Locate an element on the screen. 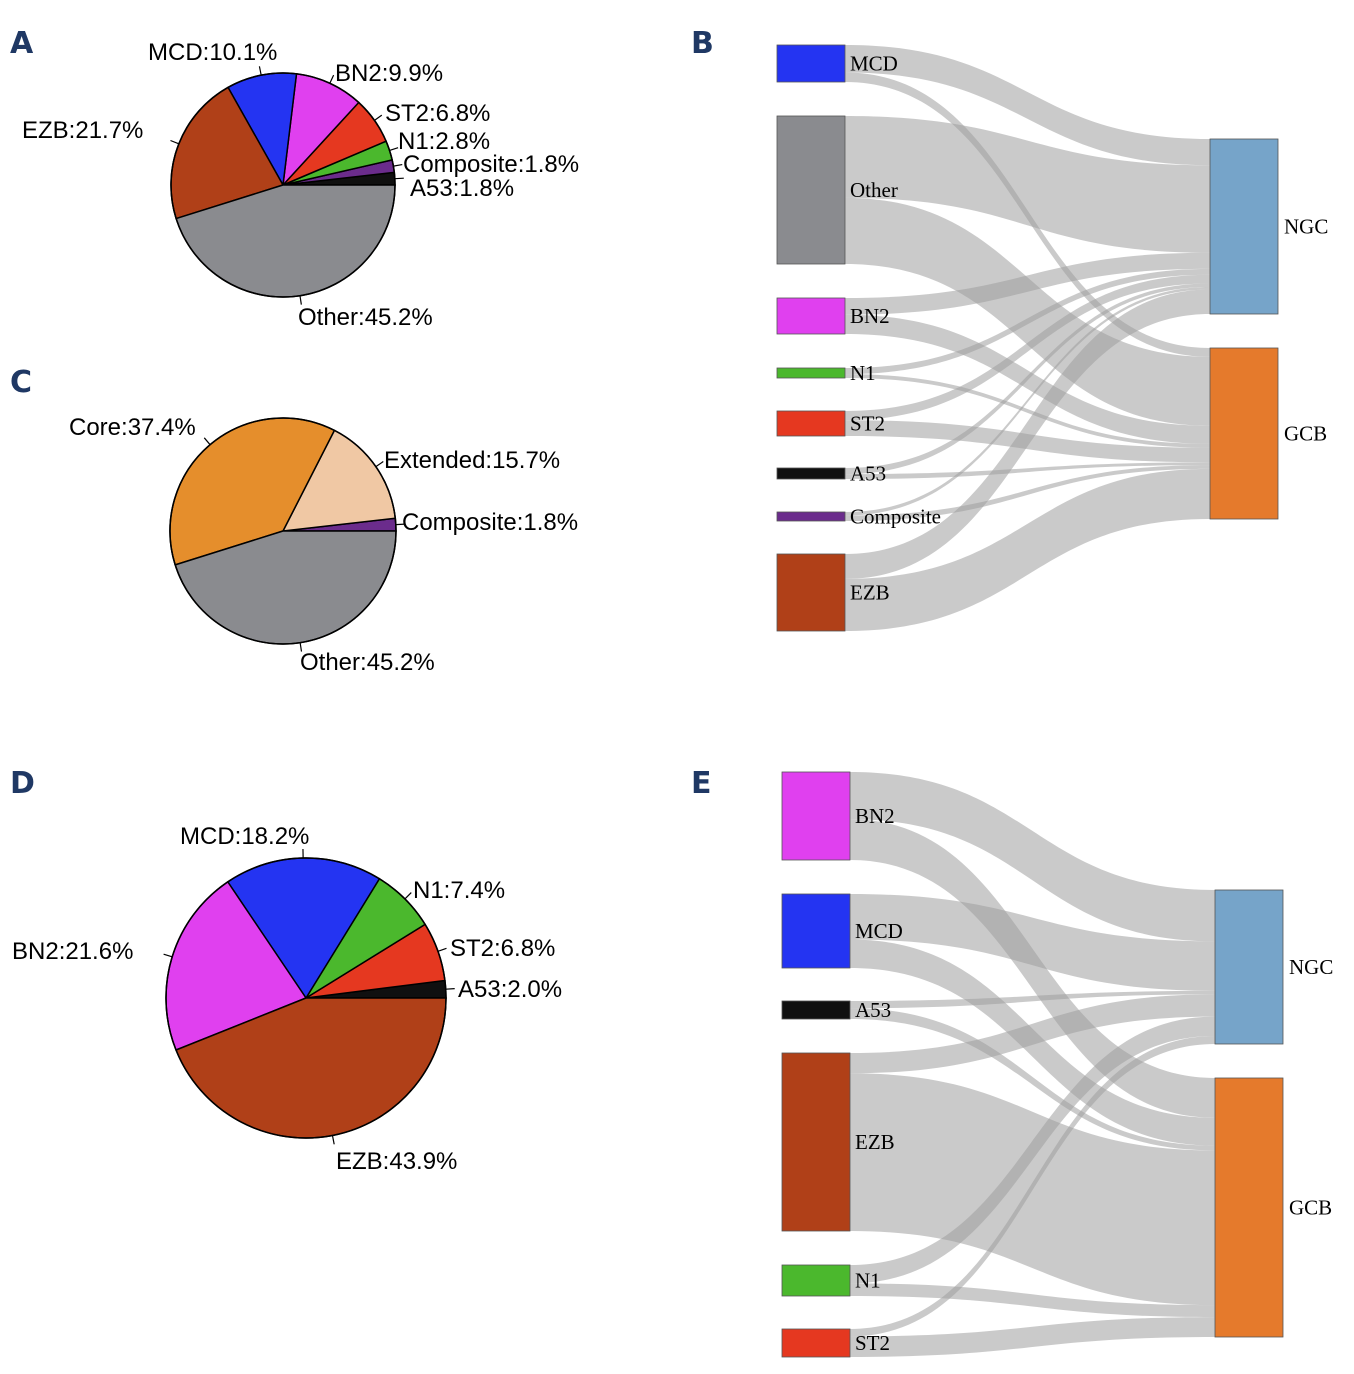  sankey-flow-other-gcb is located at coordinates (1027, 311).